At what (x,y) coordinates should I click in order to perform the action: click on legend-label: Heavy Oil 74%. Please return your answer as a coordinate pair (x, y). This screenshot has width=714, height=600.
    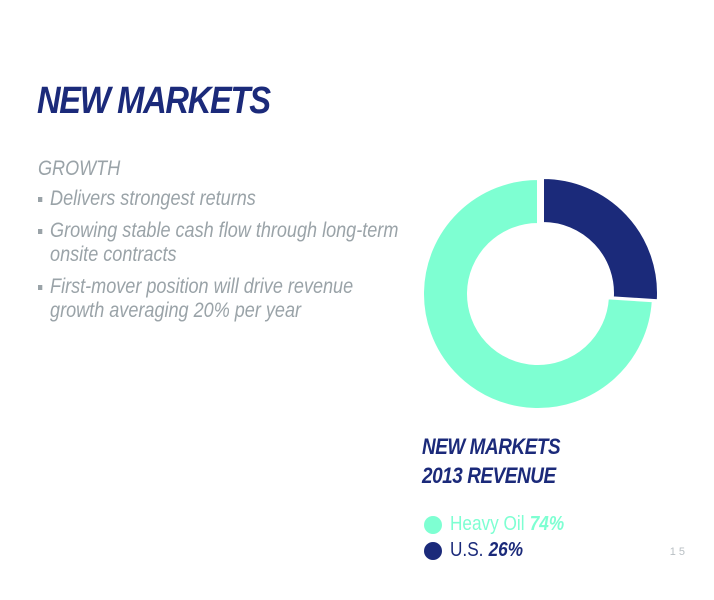
    Looking at the image, I should click on (507, 524).